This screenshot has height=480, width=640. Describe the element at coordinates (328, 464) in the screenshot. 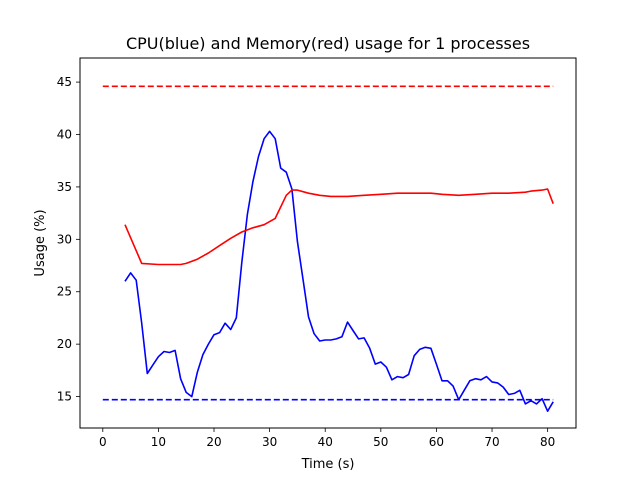

I see `x-axis-label: Time (s)` at that location.